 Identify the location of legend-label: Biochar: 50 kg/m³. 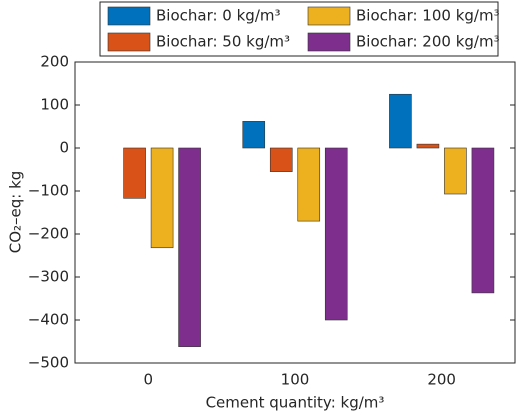
(223, 42).